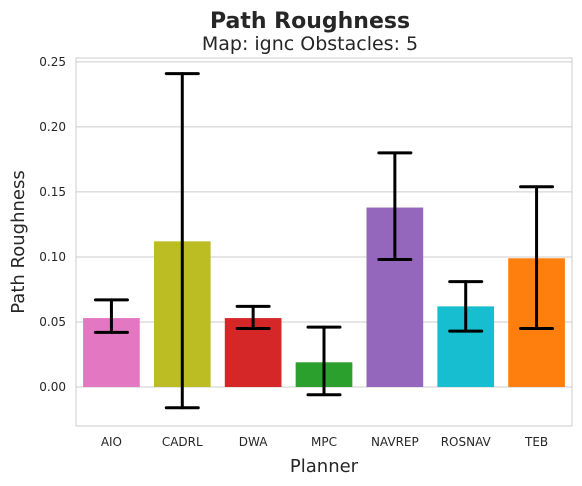  What do you see at coordinates (52, 127) in the screenshot?
I see `y-tick-label: 0.20` at bounding box center [52, 127].